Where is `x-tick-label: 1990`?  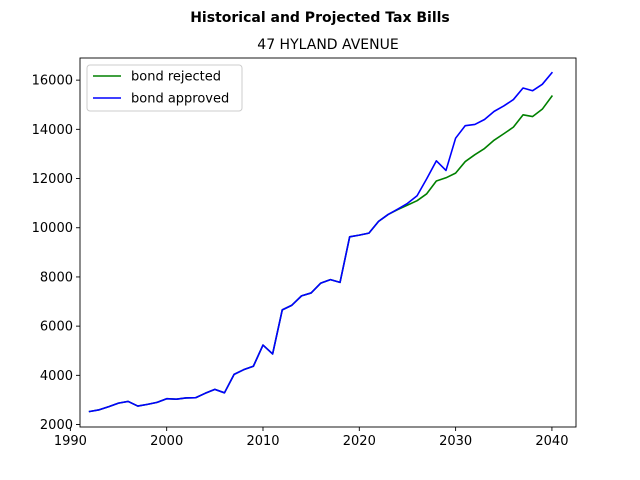
x-tick-label: 1990 is located at coordinates (70, 441).